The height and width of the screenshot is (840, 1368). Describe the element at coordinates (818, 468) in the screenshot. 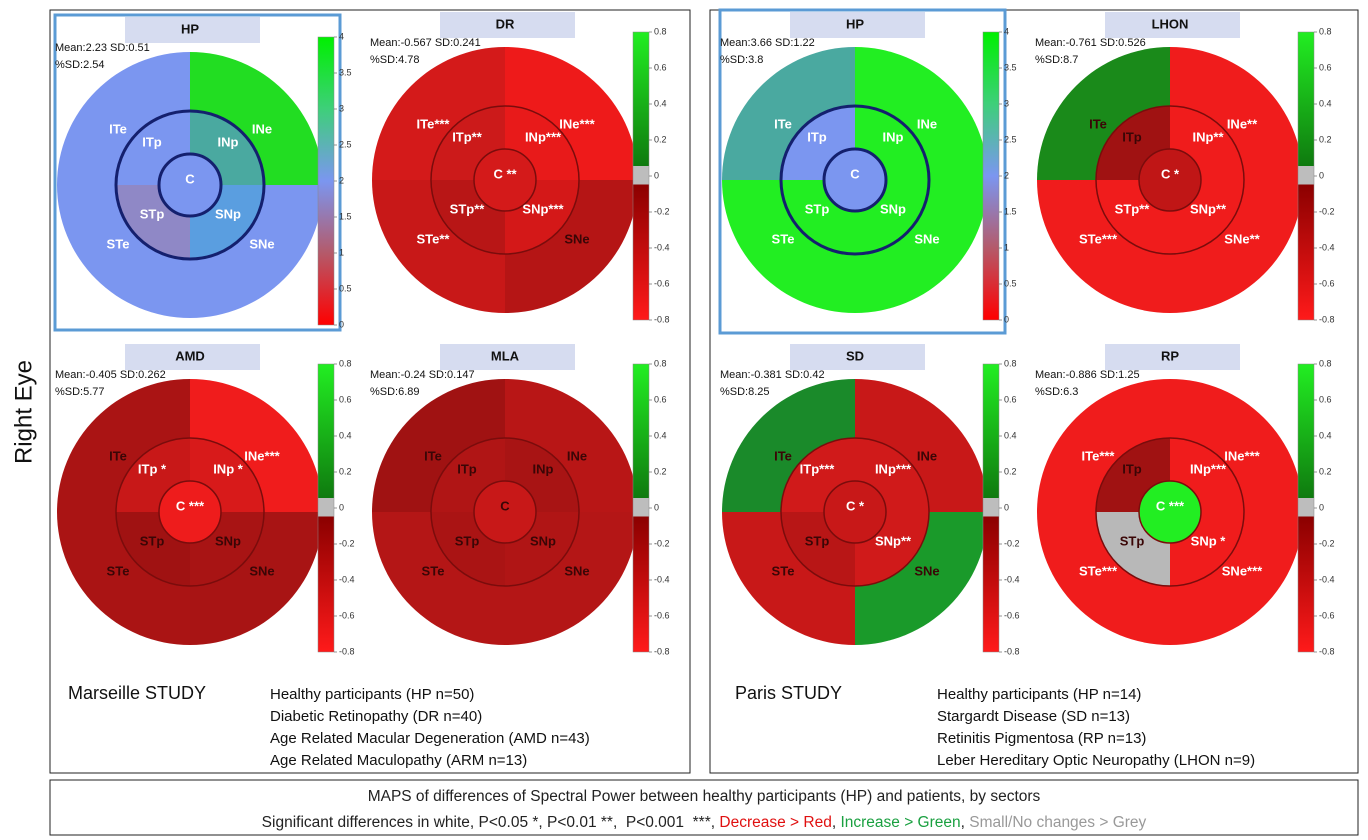

I see `sector-label: ITp***` at that location.